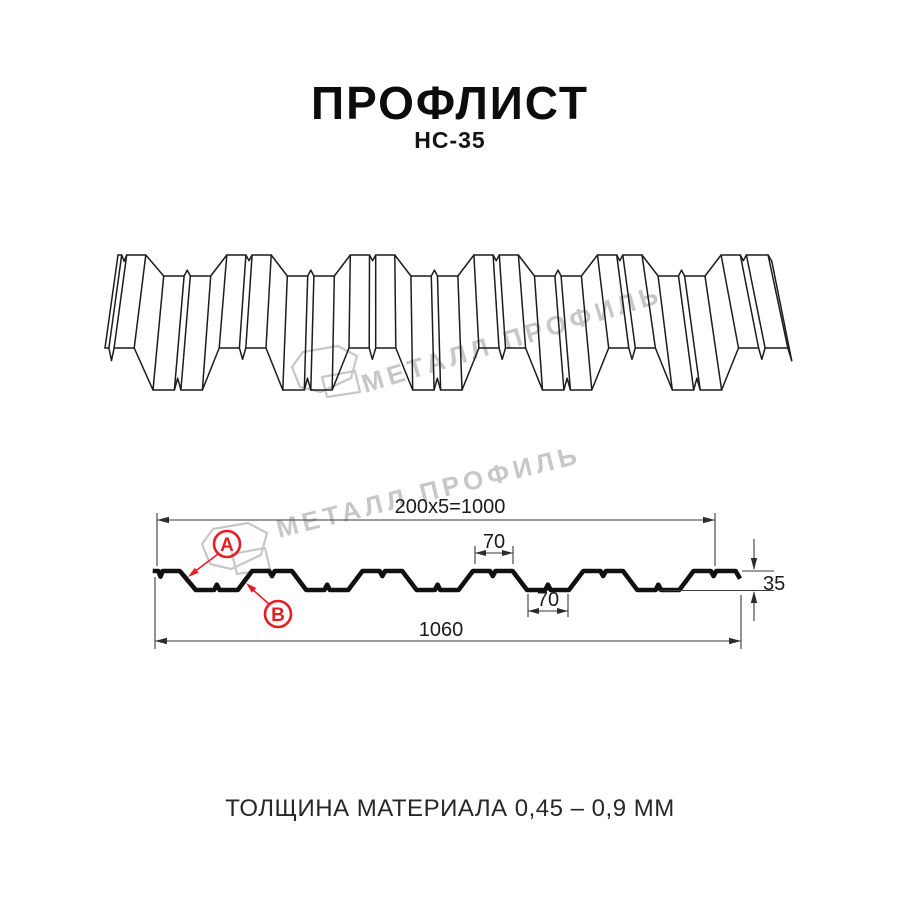  I want to click on dimension-arrows, so click(456, 580).